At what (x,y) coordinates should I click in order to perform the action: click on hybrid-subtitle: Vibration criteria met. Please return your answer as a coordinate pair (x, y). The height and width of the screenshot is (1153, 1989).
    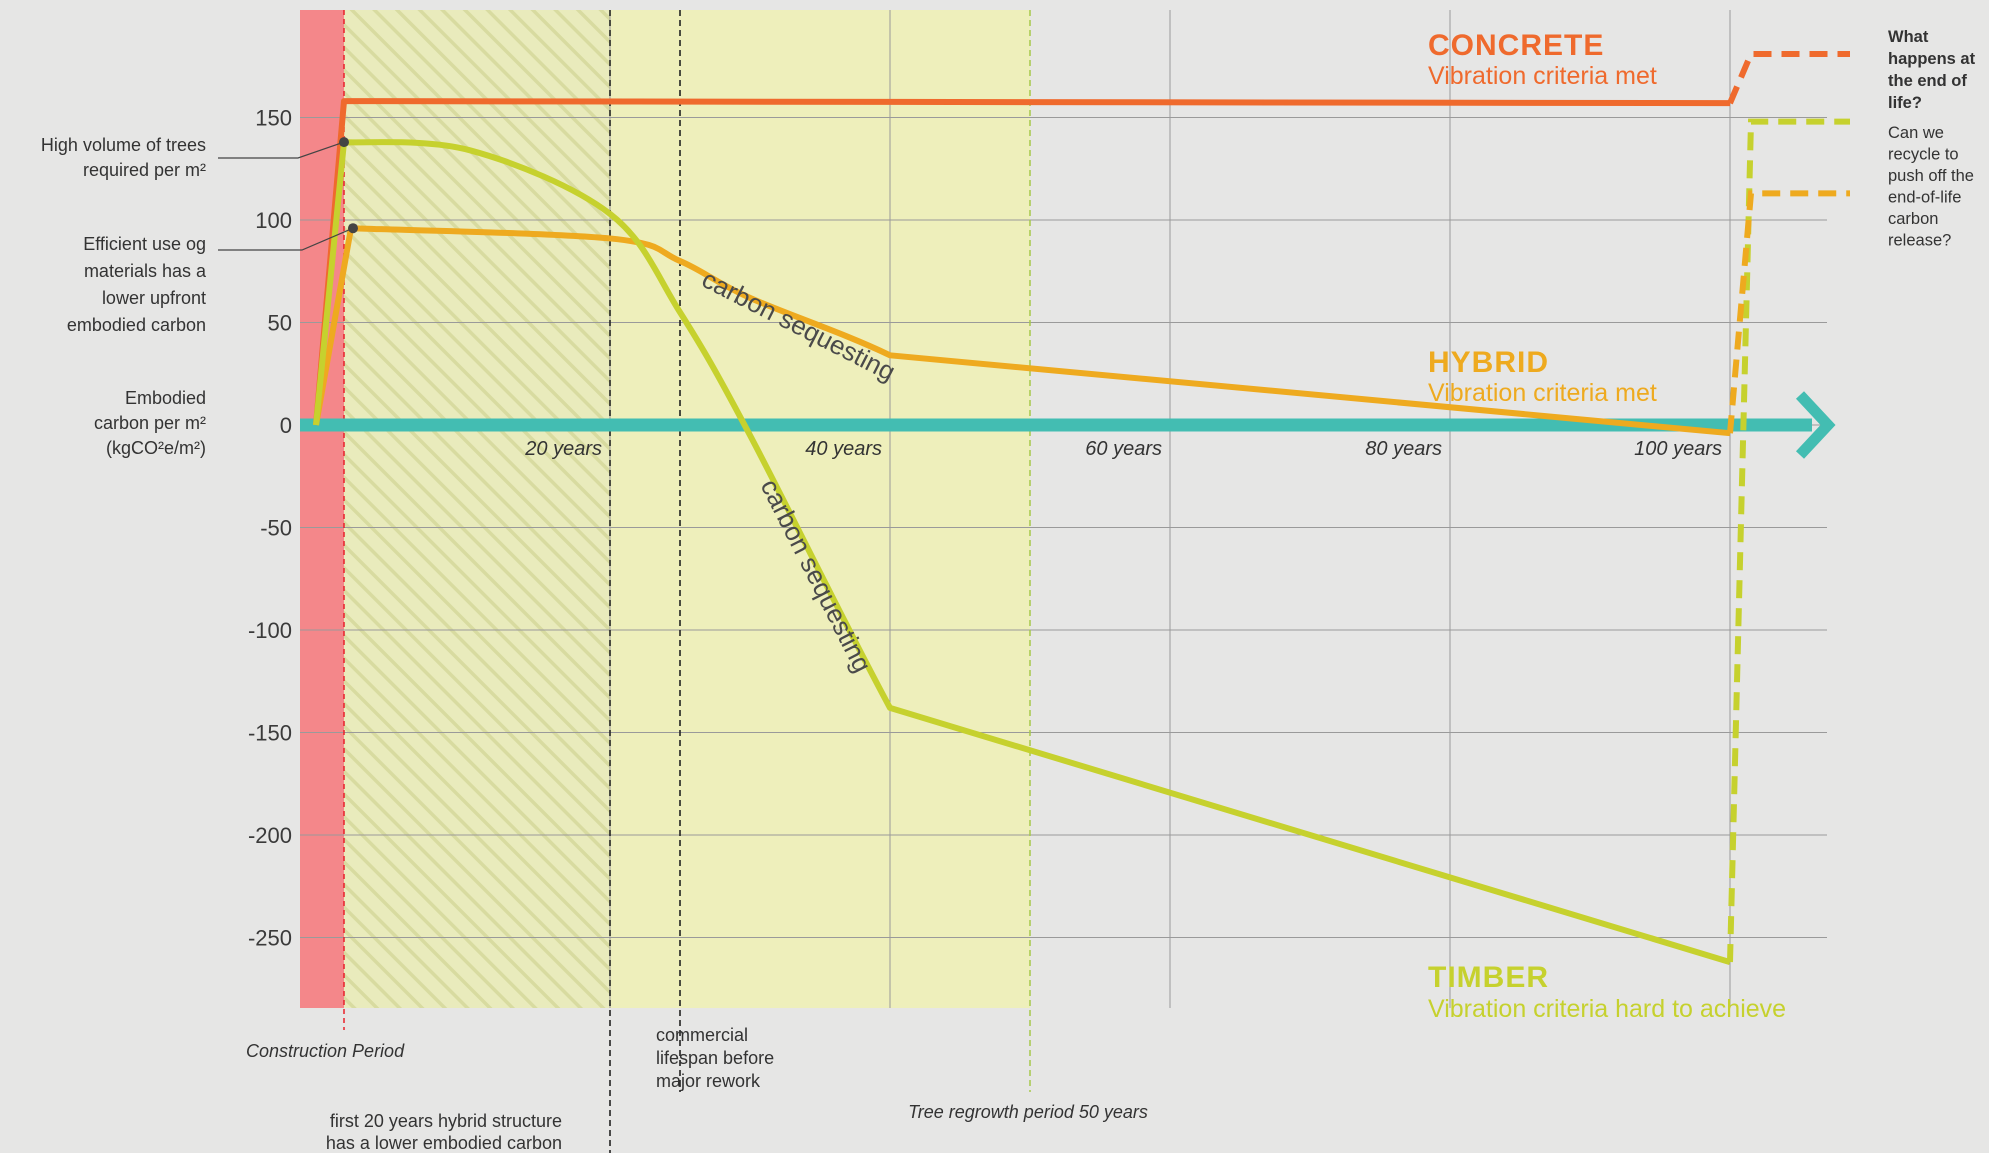
    Looking at the image, I should click on (1542, 393).